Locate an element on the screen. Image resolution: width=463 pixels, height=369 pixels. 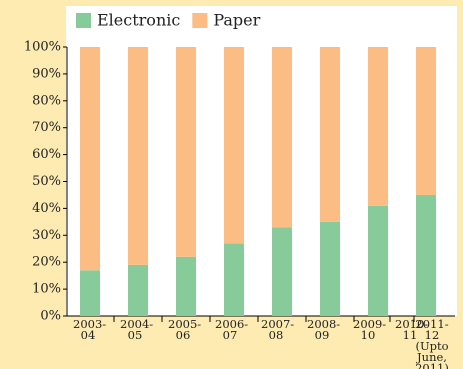
x-tick-label-box: 2004-05 is located at coordinates (137, 330).